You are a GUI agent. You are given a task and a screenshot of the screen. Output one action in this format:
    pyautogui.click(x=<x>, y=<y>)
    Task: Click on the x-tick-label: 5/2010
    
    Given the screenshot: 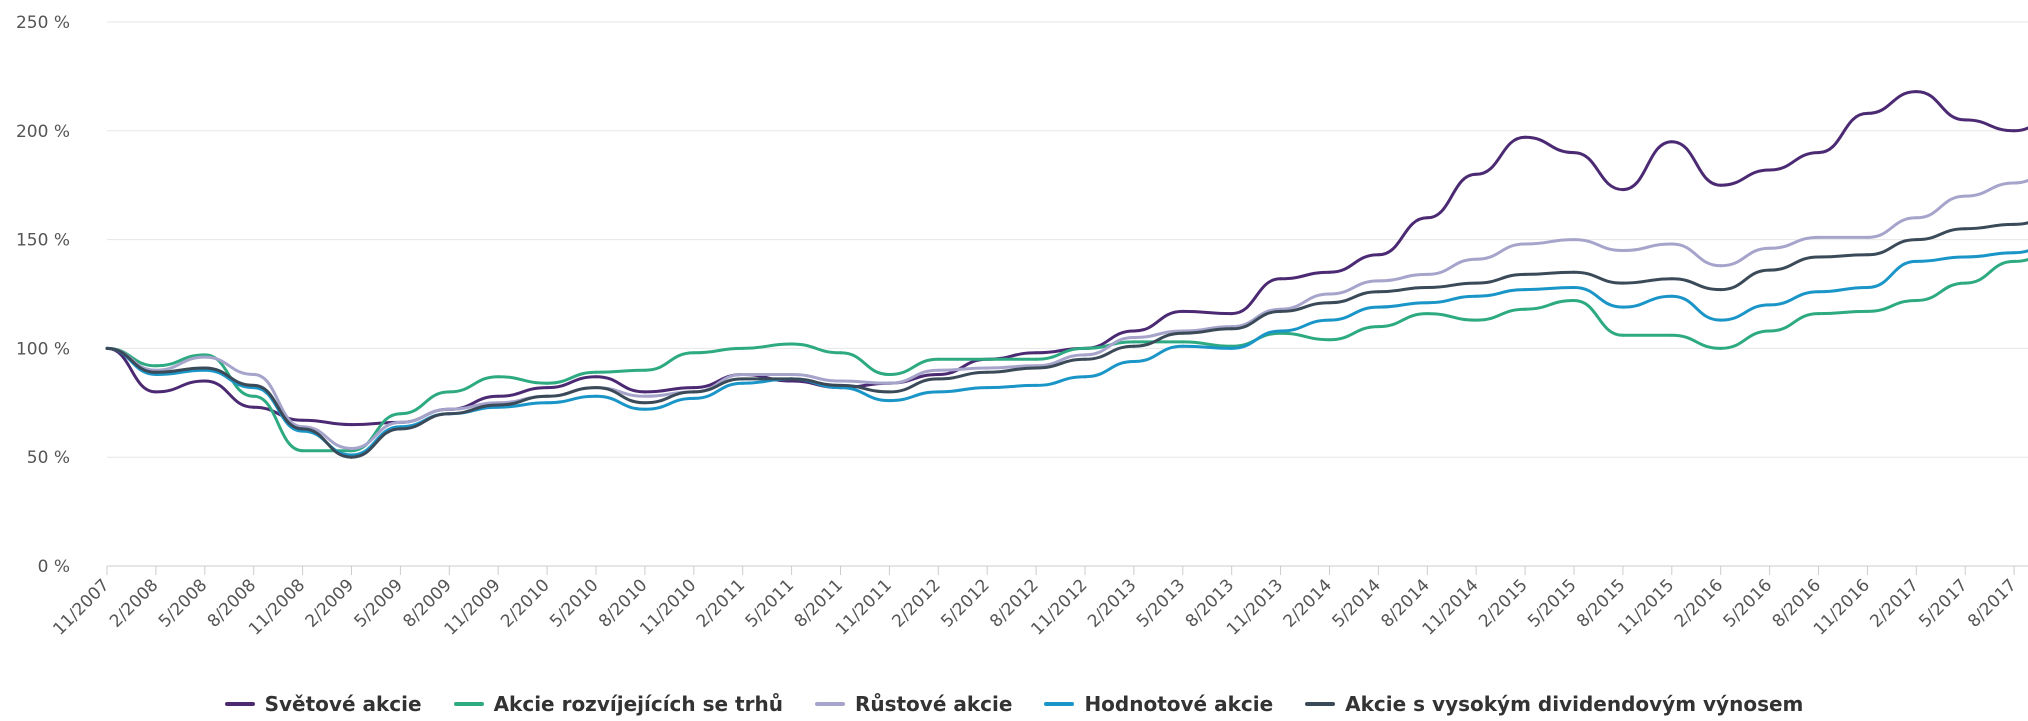 What is the action you would take?
    pyautogui.click(x=574, y=603)
    